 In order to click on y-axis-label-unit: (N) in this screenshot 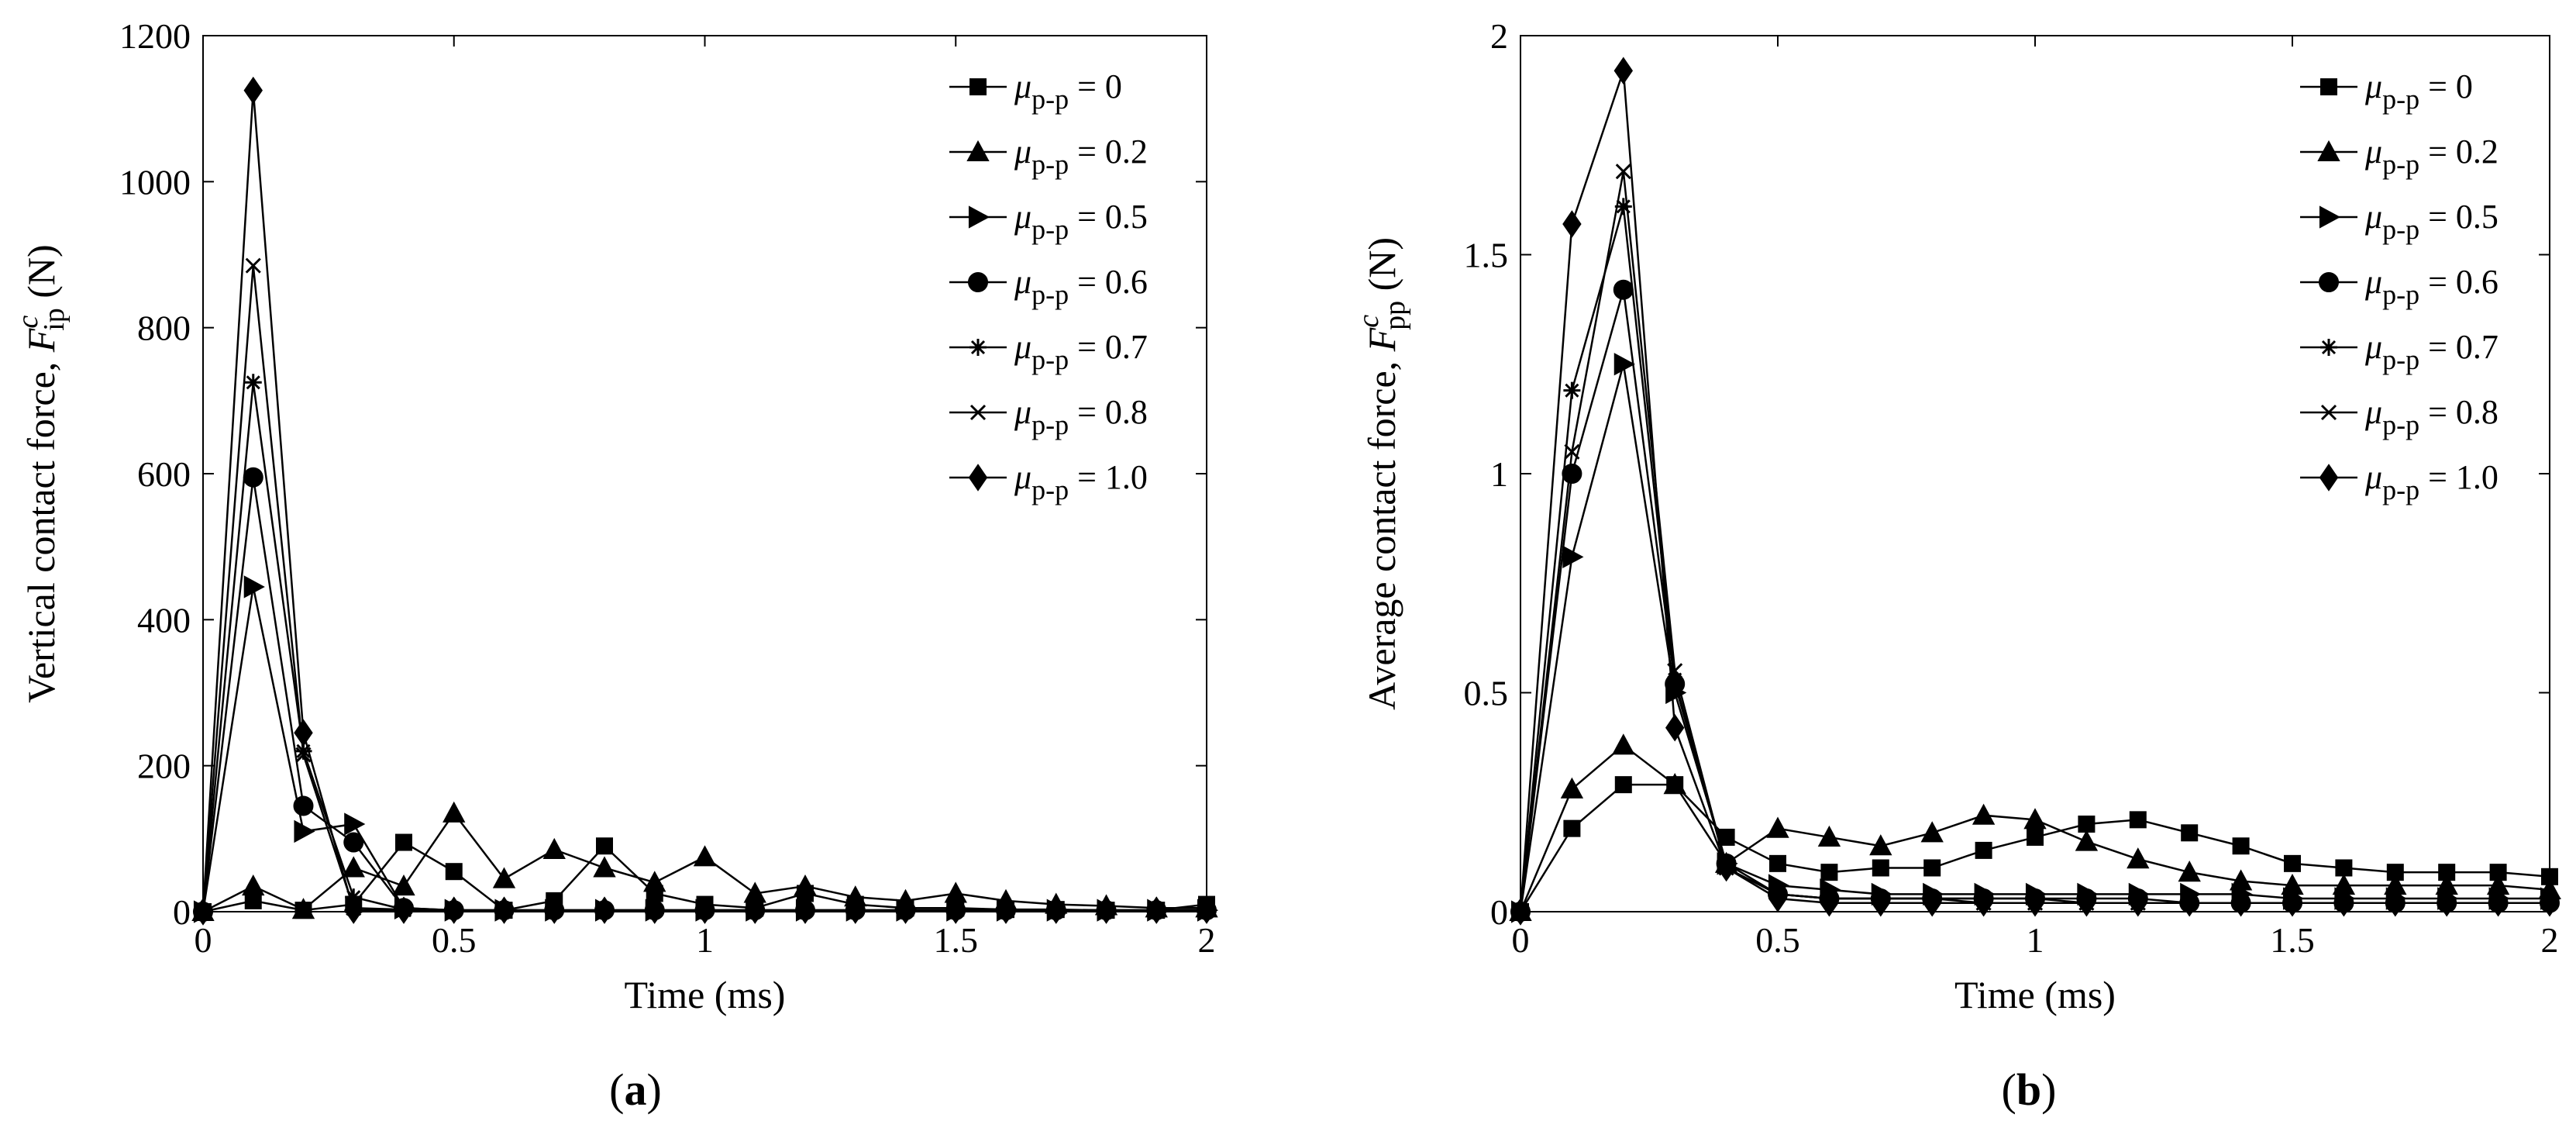, I will do `click(1381, 269)`.